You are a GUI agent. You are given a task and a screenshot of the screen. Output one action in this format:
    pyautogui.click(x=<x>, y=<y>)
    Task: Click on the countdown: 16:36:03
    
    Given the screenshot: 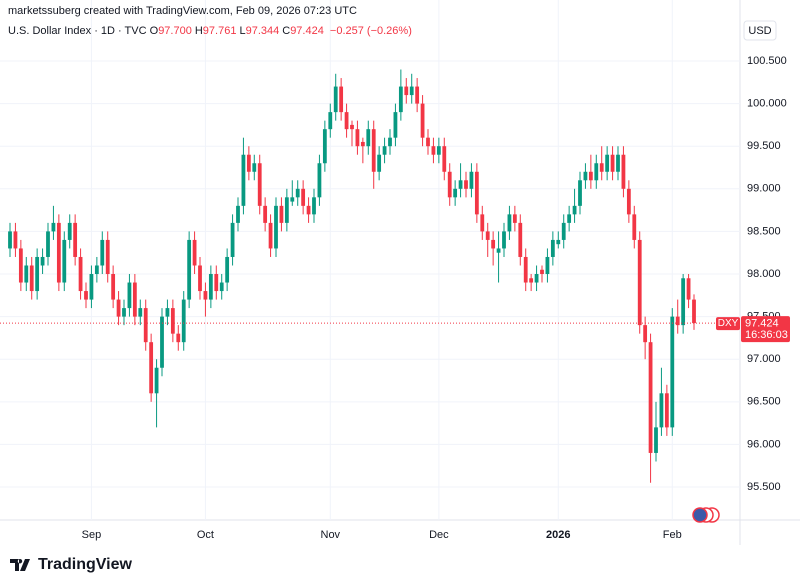 What is the action you would take?
    pyautogui.click(x=766, y=335)
    